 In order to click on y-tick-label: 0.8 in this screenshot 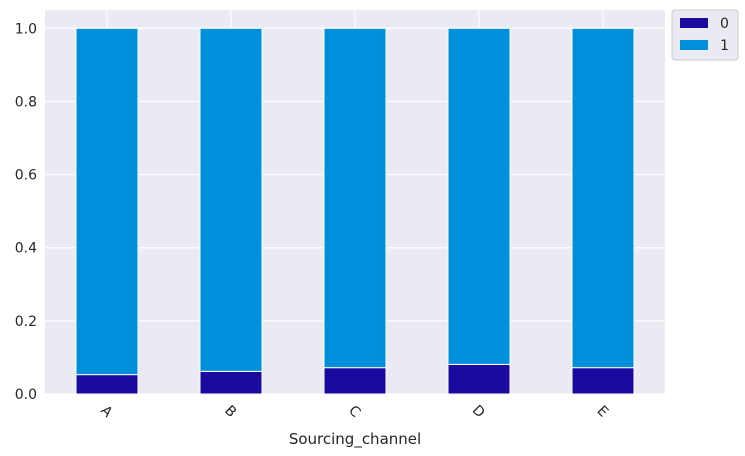, I will do `click(26, 102)`.